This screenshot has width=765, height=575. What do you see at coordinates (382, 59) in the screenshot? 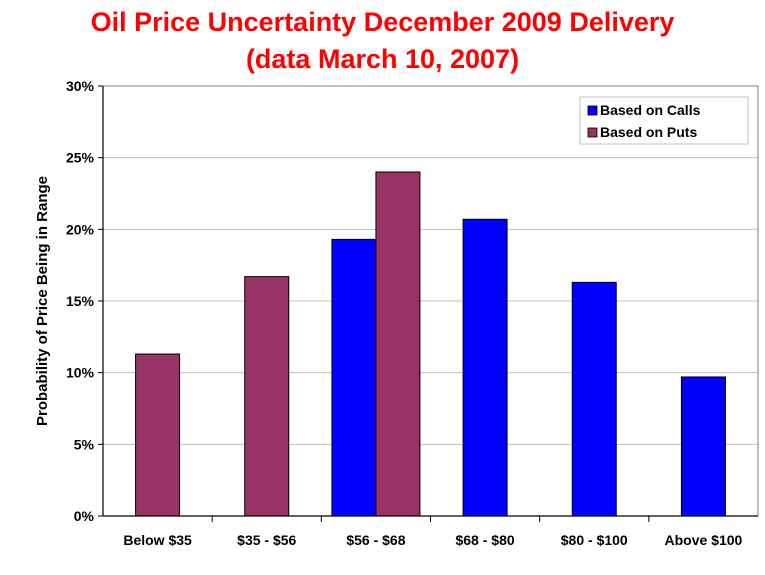
I see `chart-title-line-2: (data March 10, 2007)` at bounding box center [382, 59].